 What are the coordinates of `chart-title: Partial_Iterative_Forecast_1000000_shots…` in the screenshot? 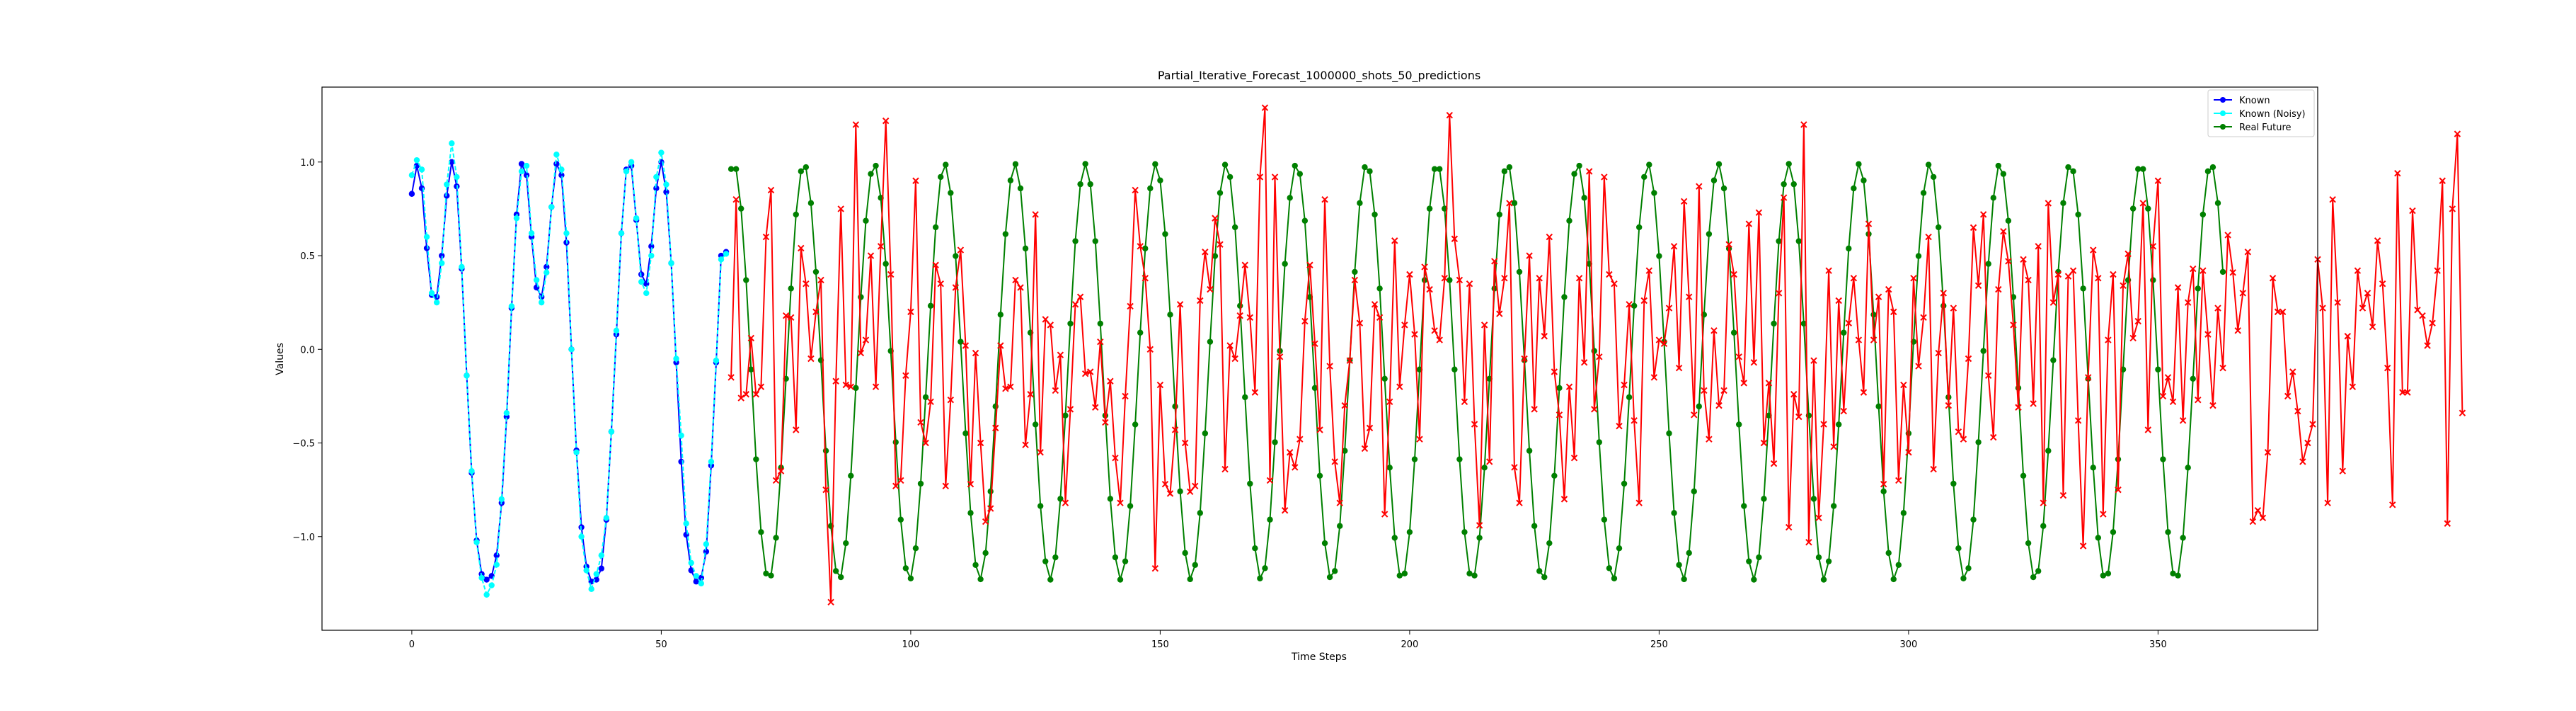 It's located at (1319, 76).